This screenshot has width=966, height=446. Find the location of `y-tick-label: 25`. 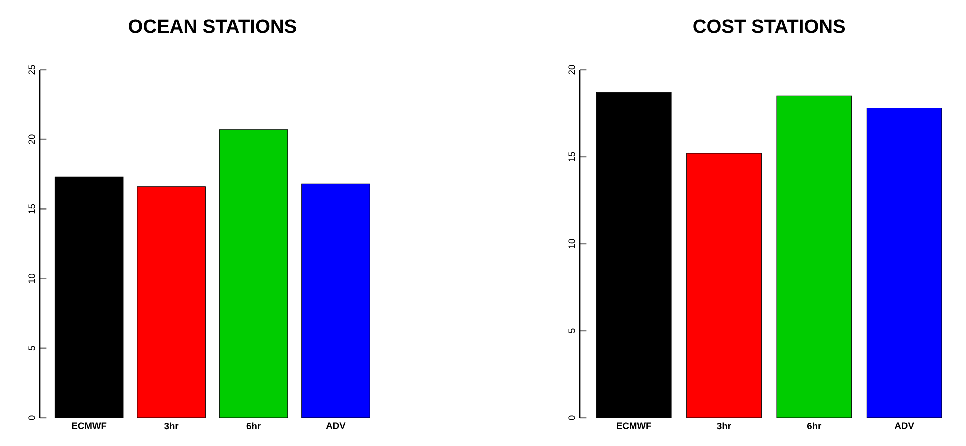

y-tick-label: 25 is located at coordinates (32, 70).